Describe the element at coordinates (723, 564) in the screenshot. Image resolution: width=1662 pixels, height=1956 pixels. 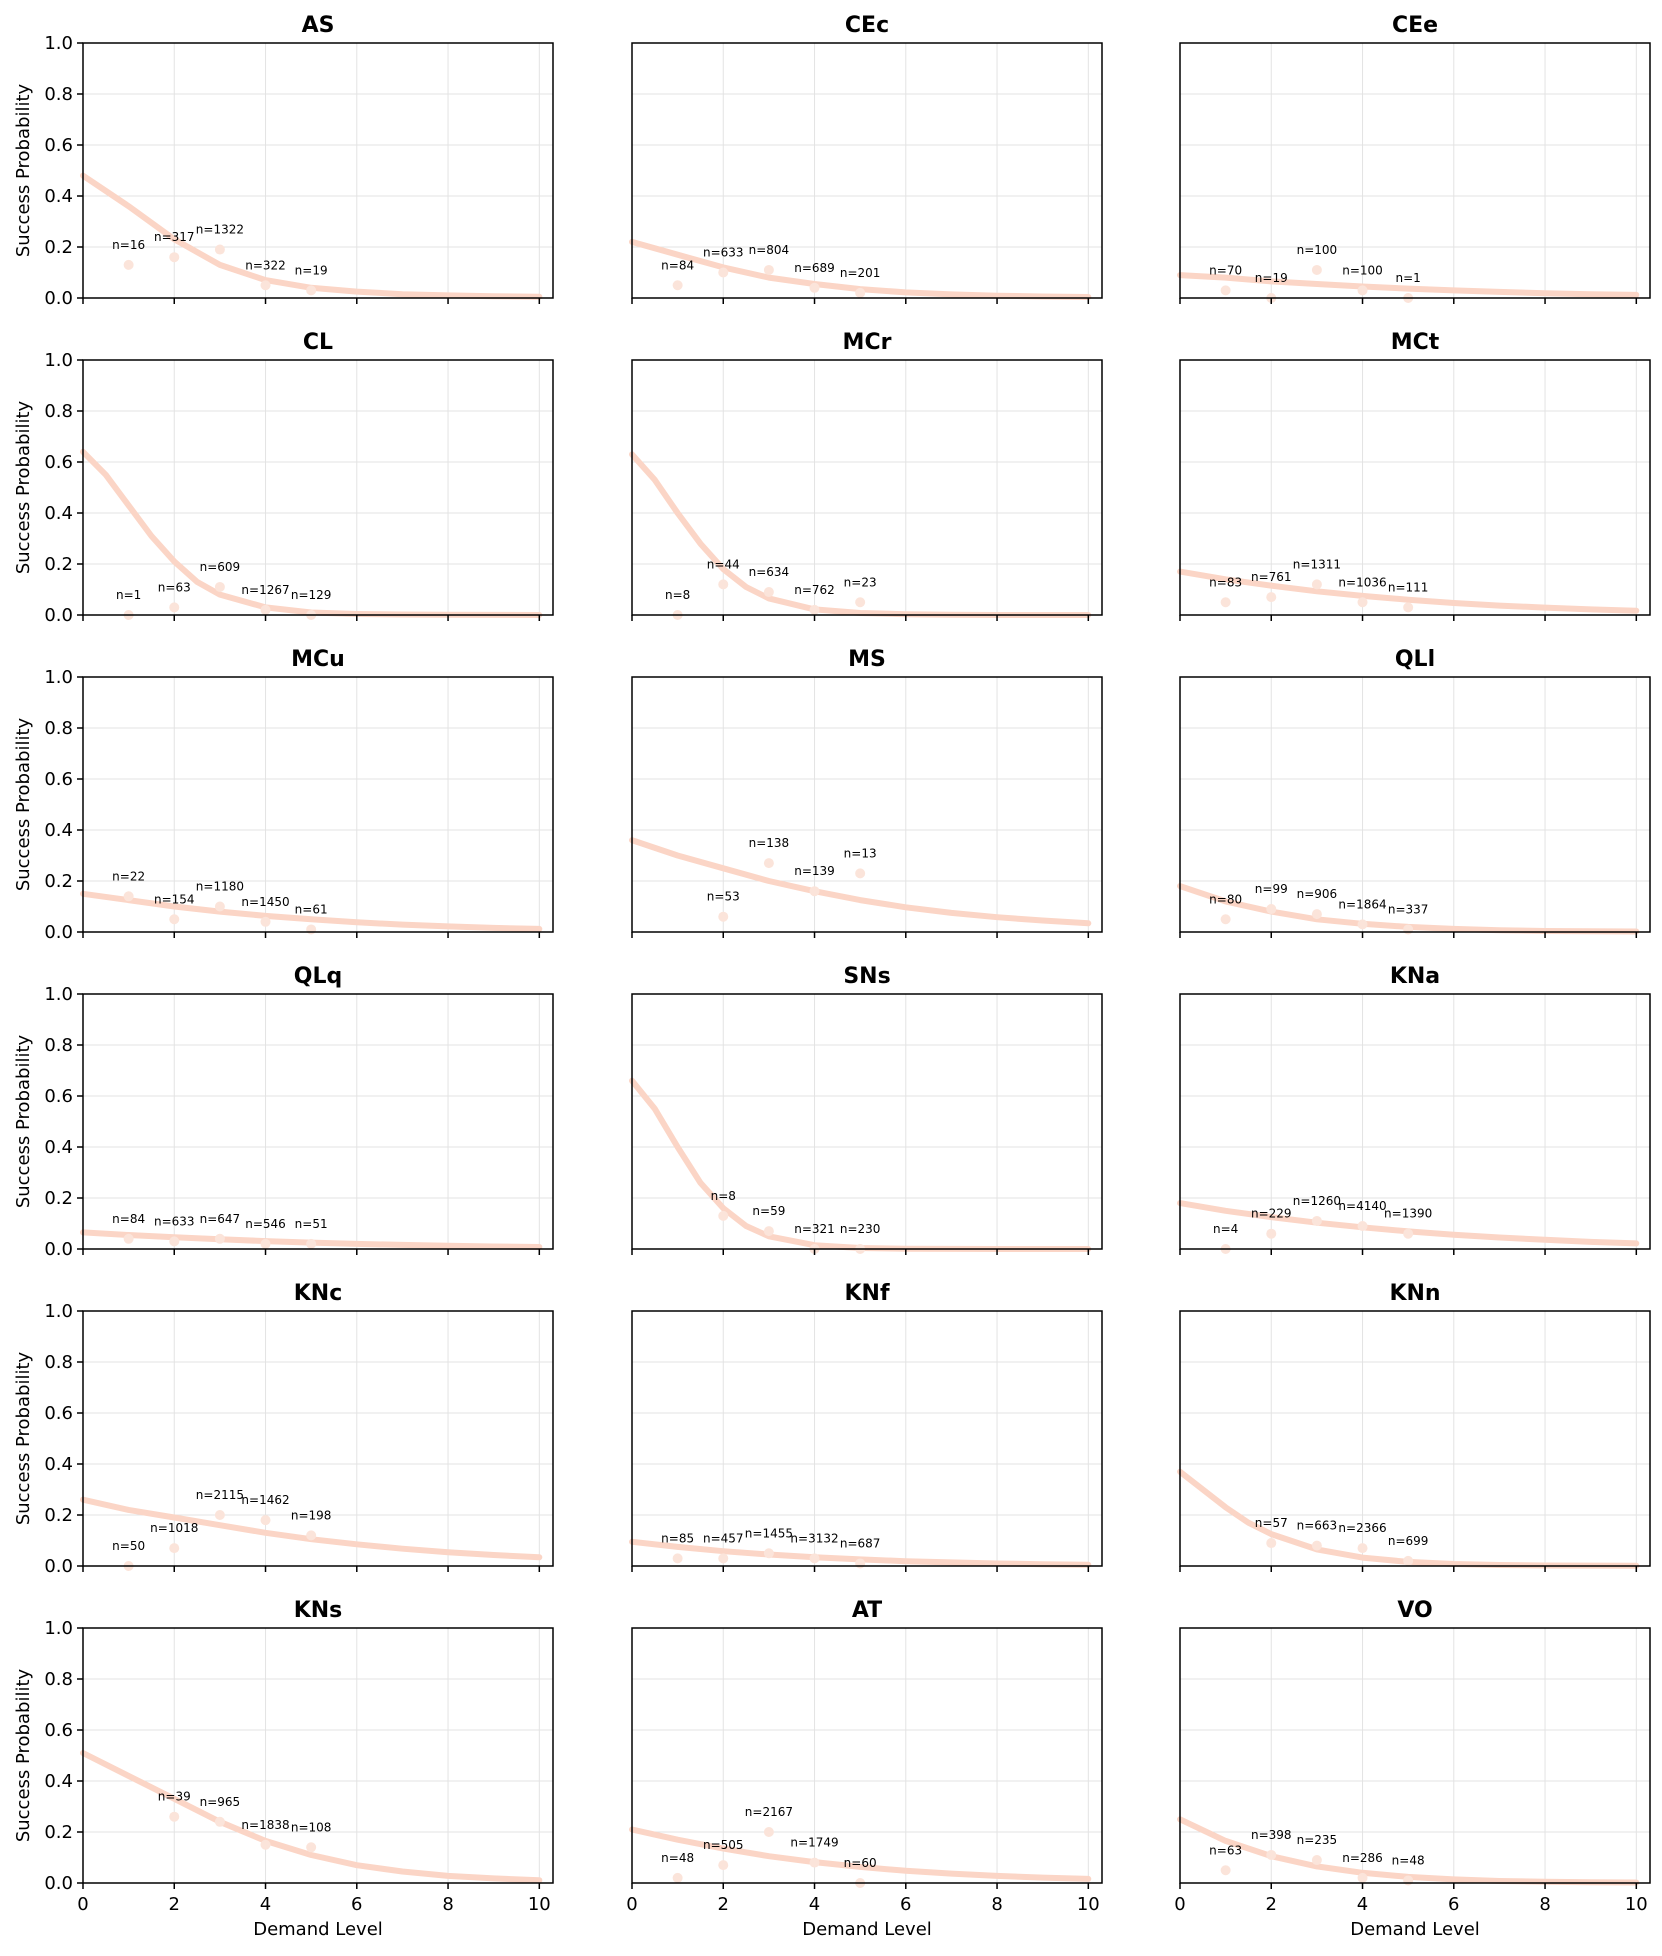
I see `sample-size-label: n=44` at that location.